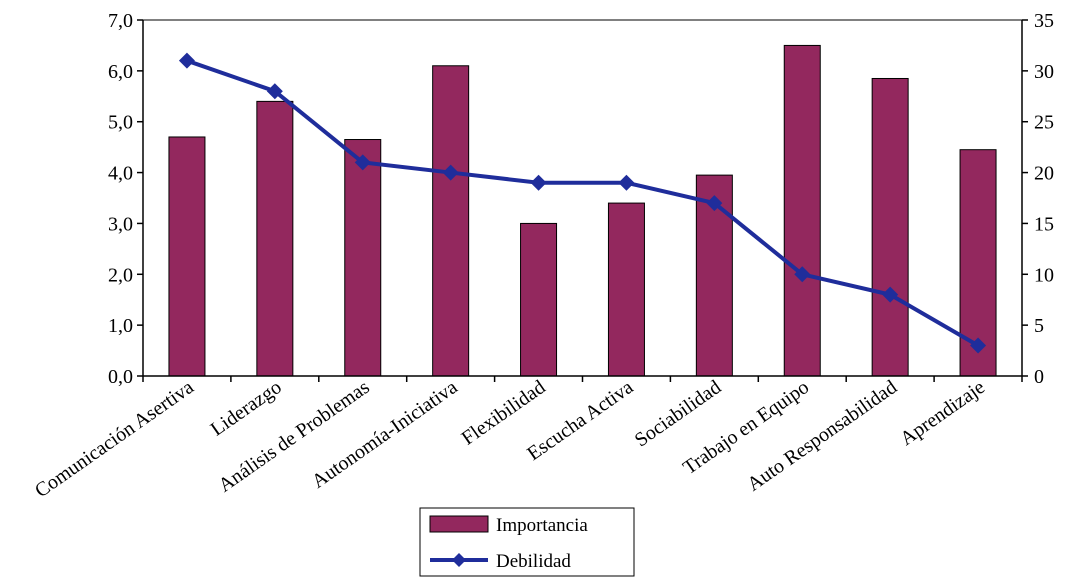 Image resolution: width=1078 pixels, height=580 pixels. I want to click on right-tick-label: 30, so click(1044, 72).